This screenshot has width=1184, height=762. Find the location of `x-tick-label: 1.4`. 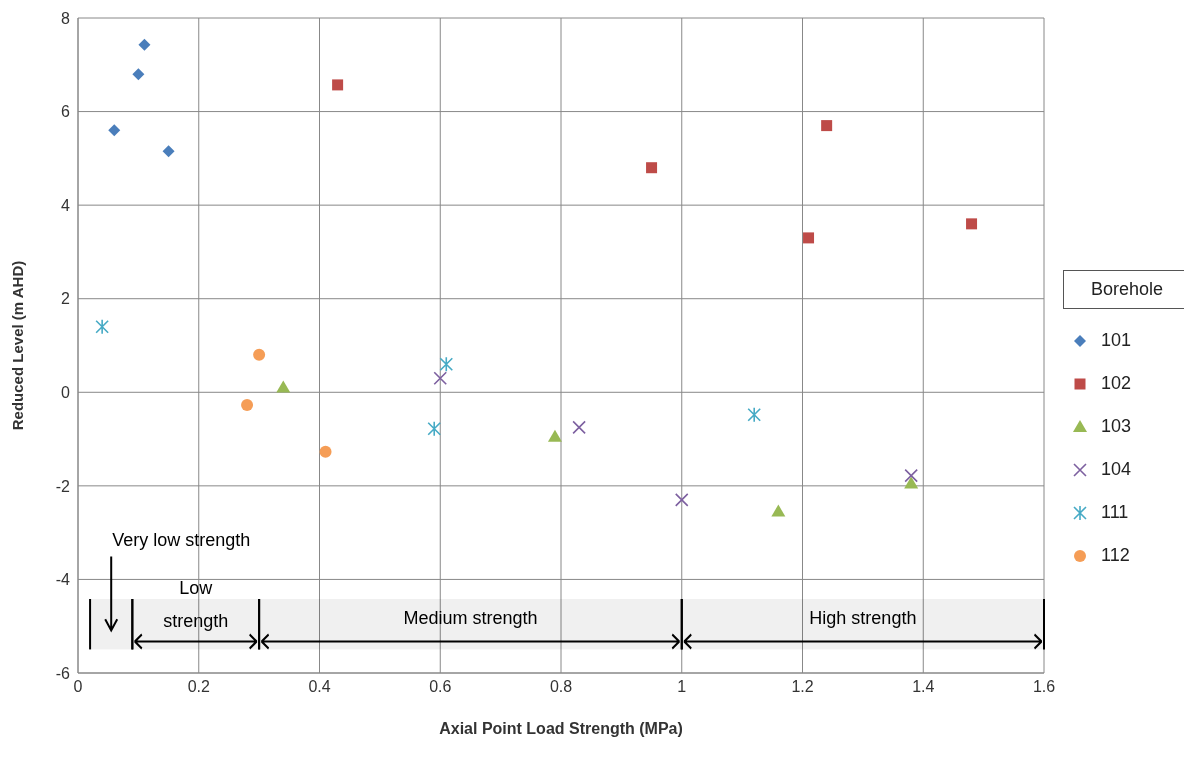

x-tick-label: 1.4 is located at coordinates (923, 687).